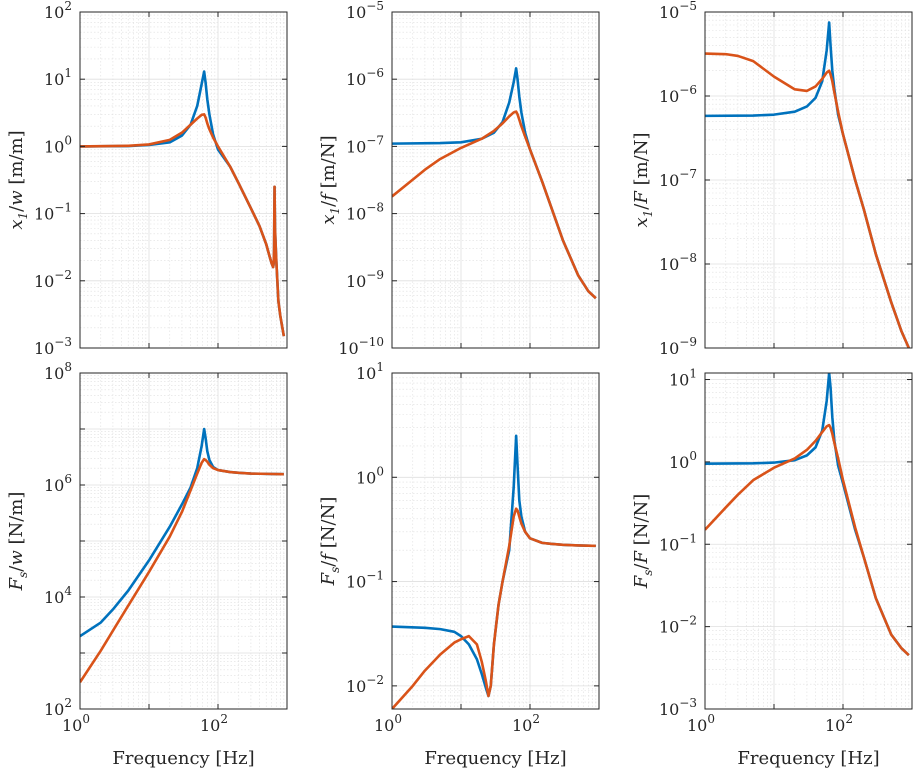 The width and height of the screenshot is (915, 773). Describe the element at coordinates (330, 179) in the screenshot. I see `y-axis-label: x1/f [m/N]` at that location.